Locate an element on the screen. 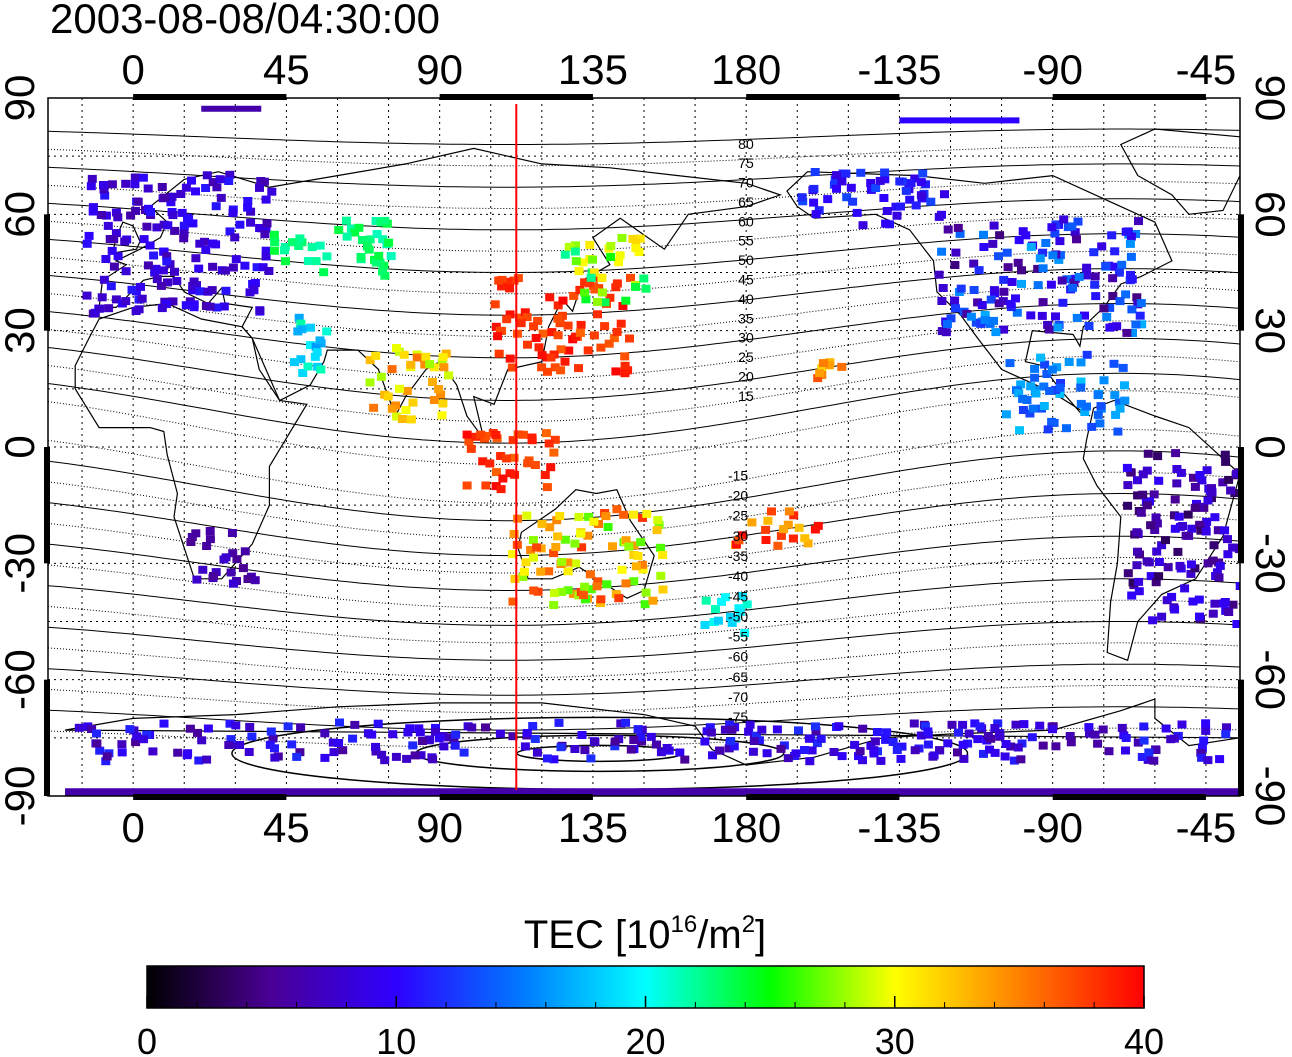 This screenshot has height=1057, width=1292. x-tick-label-top: 0 is located at coordinates (132, 69).